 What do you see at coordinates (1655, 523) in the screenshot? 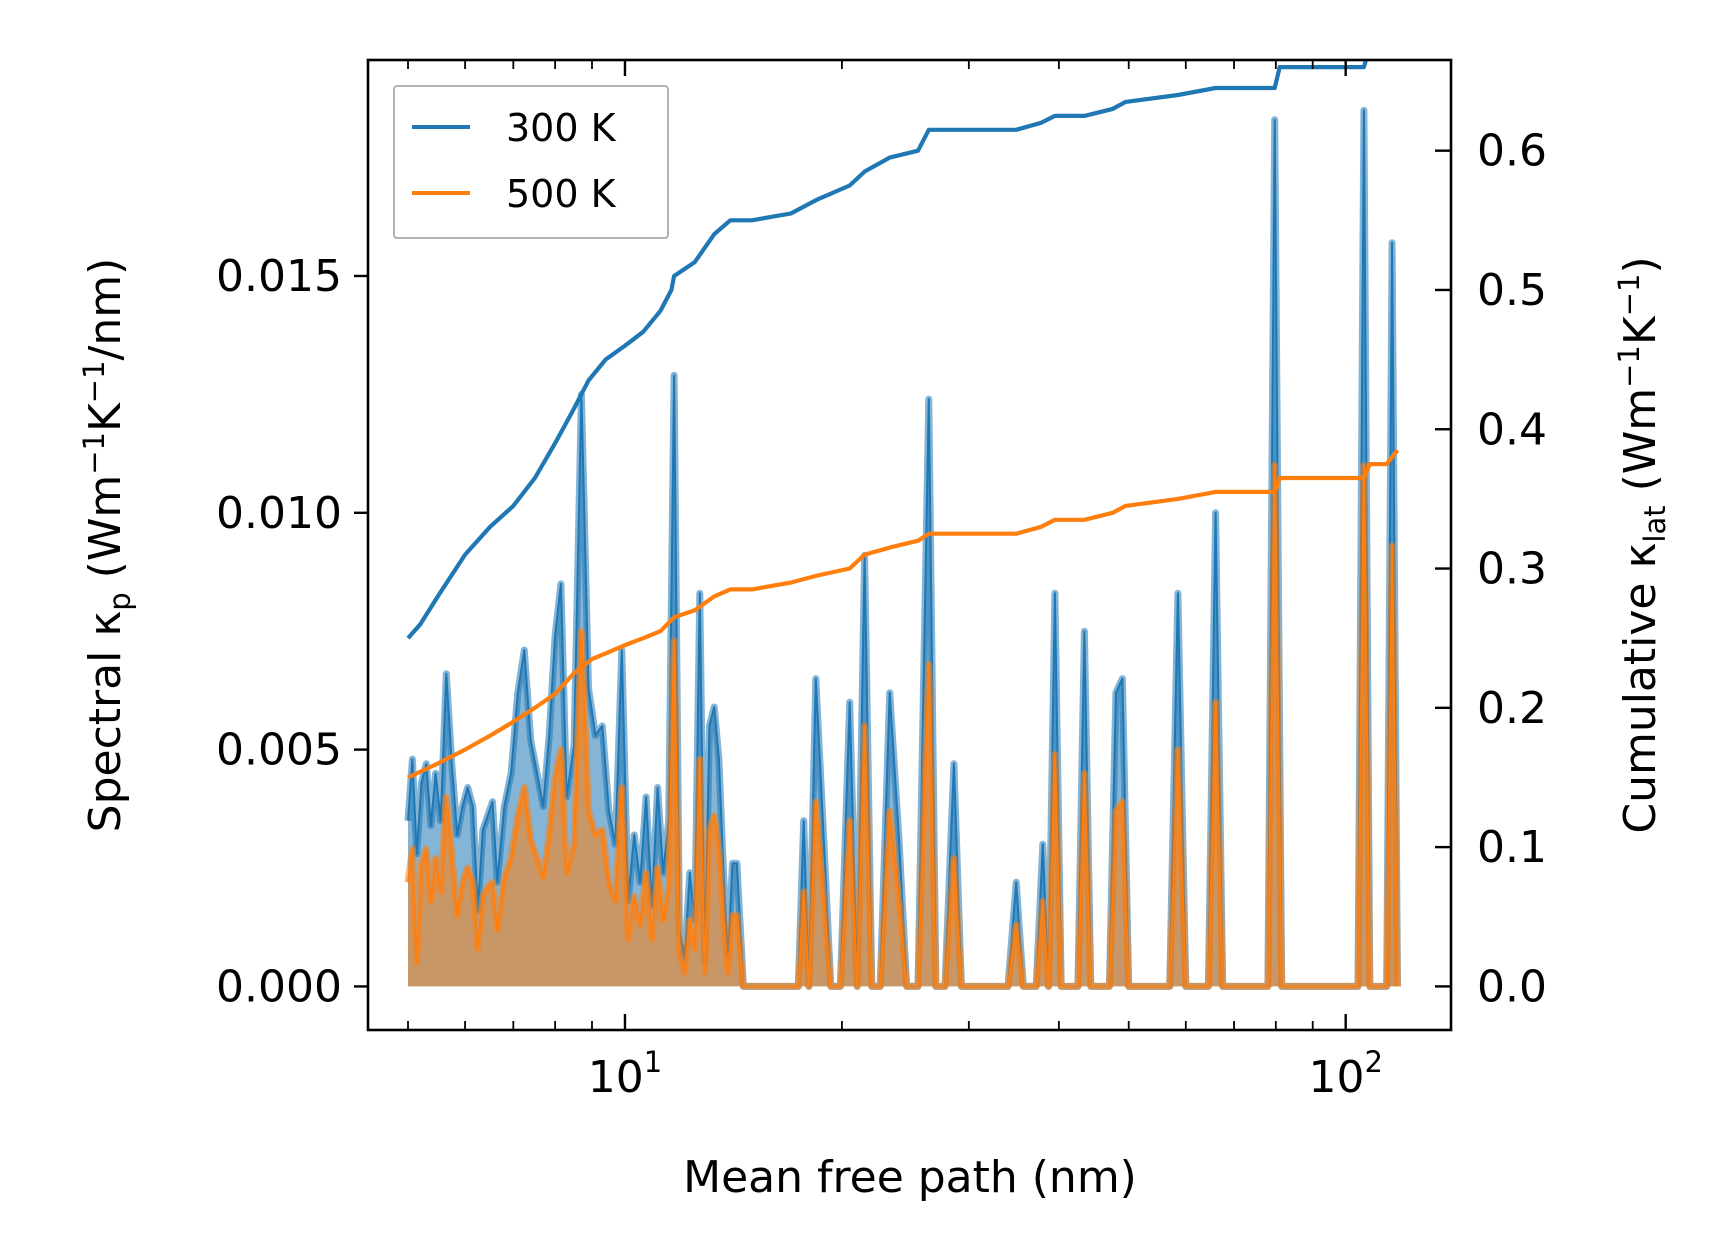
I see `right-ylabel-sub: lat` at bounding box center [1655, 523].